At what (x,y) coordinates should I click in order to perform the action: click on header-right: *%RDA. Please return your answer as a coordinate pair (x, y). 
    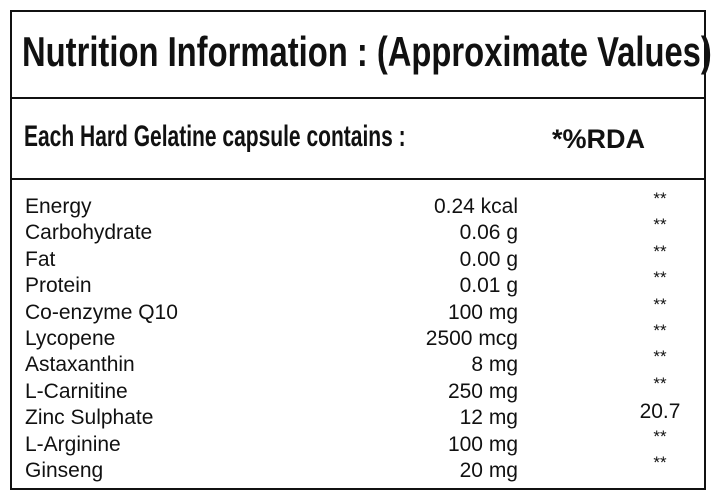
    Looking at the image, I should click on (599, 139).